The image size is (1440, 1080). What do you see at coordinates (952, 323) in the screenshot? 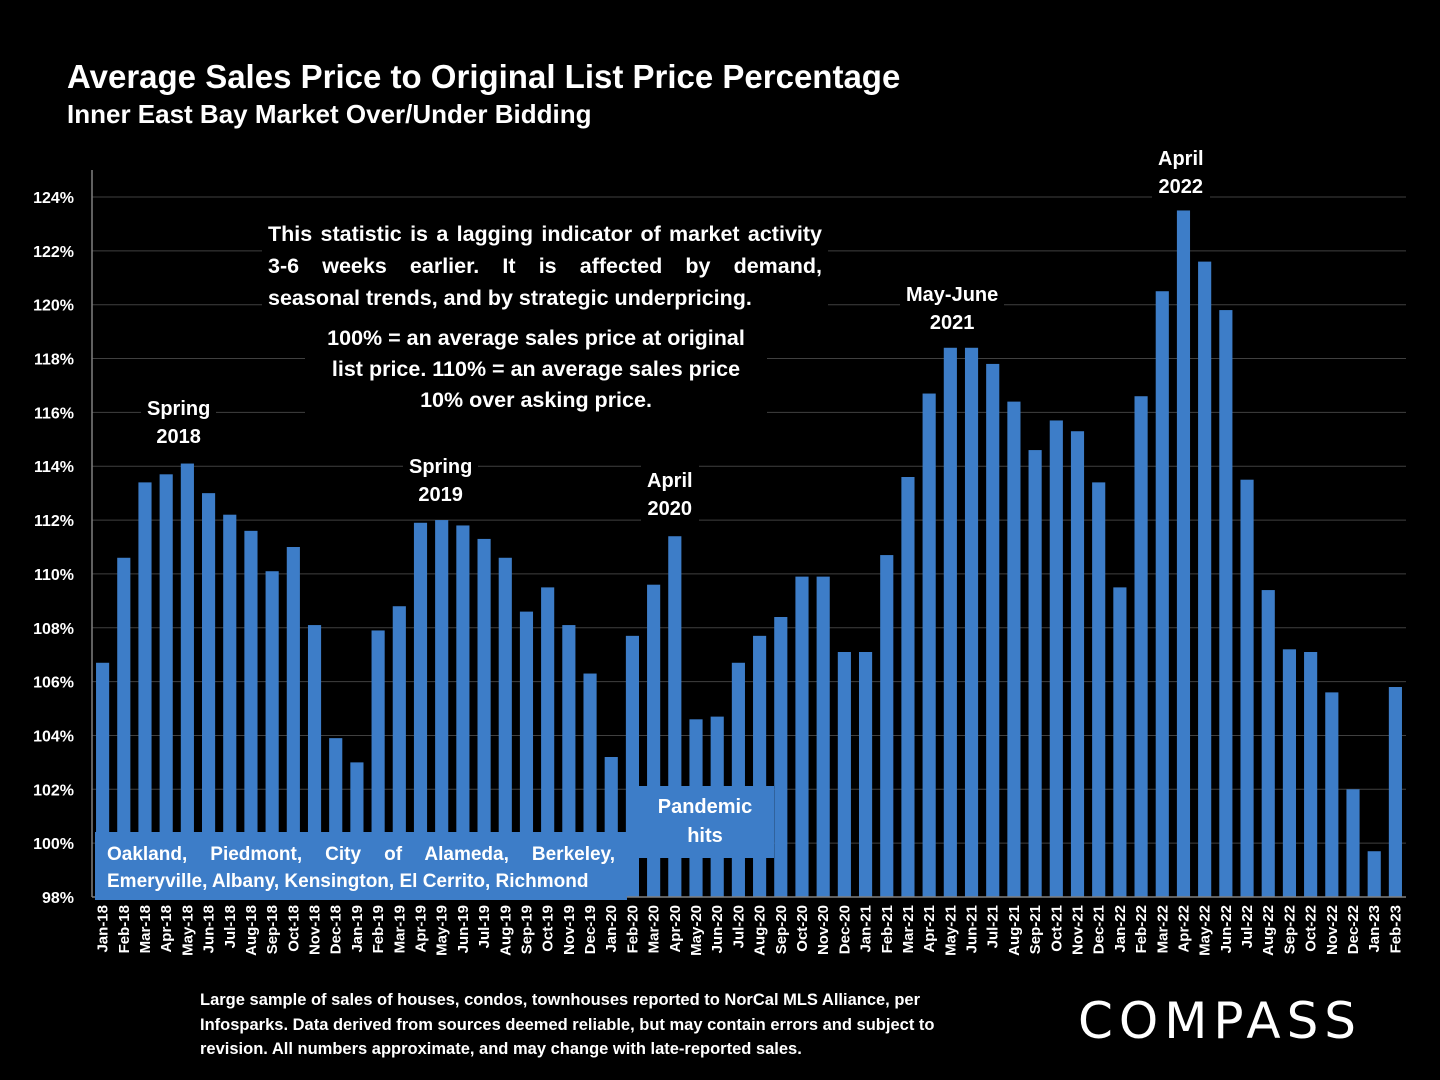
I see `may-june-2021-label-line2: 2021` at bounding box center [952, 323].